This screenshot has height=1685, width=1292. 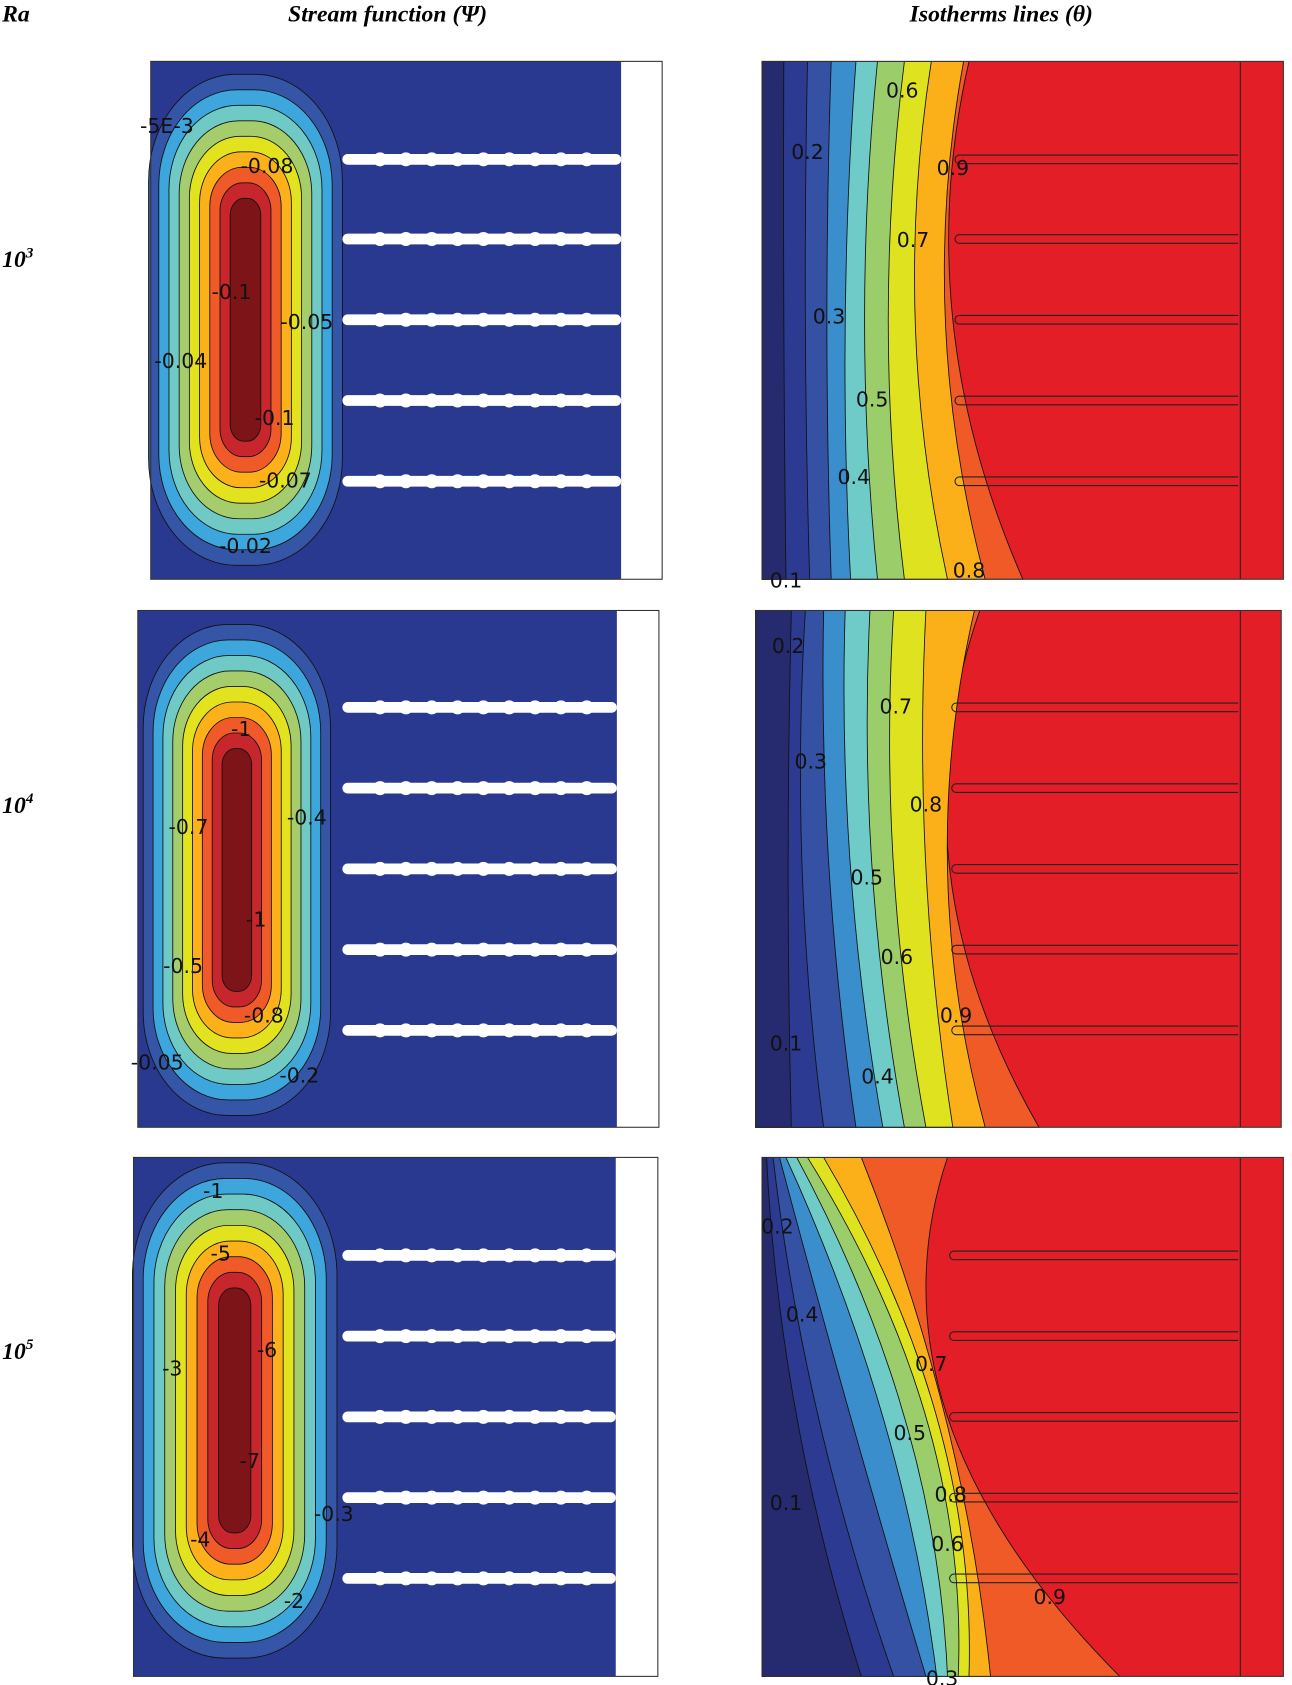 I want to click on stream-contour-label: -7, so click(x=250, y=1461).